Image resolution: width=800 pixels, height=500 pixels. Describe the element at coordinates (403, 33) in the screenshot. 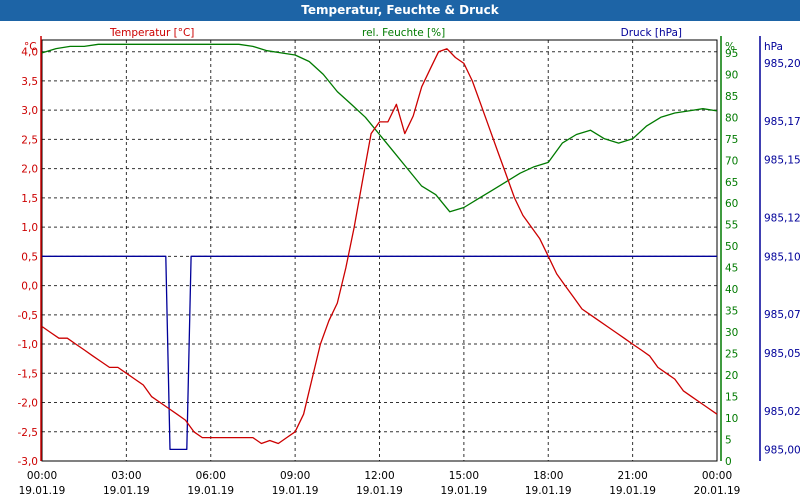

I see `humidity-axis-title: rel. Feuchte [%]` at that location.